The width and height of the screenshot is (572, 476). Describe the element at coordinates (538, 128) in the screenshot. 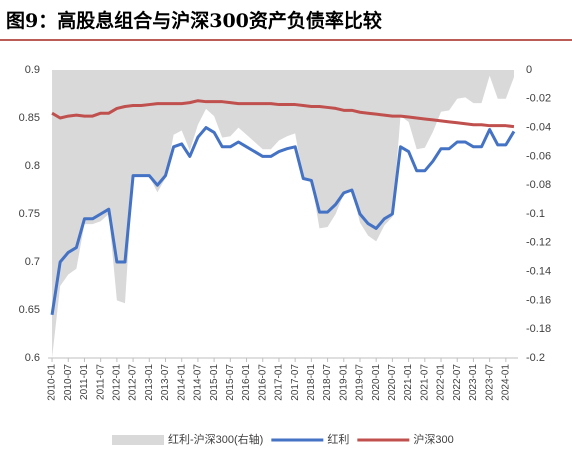

I see `y2-tick-label: -0.04` at that location.